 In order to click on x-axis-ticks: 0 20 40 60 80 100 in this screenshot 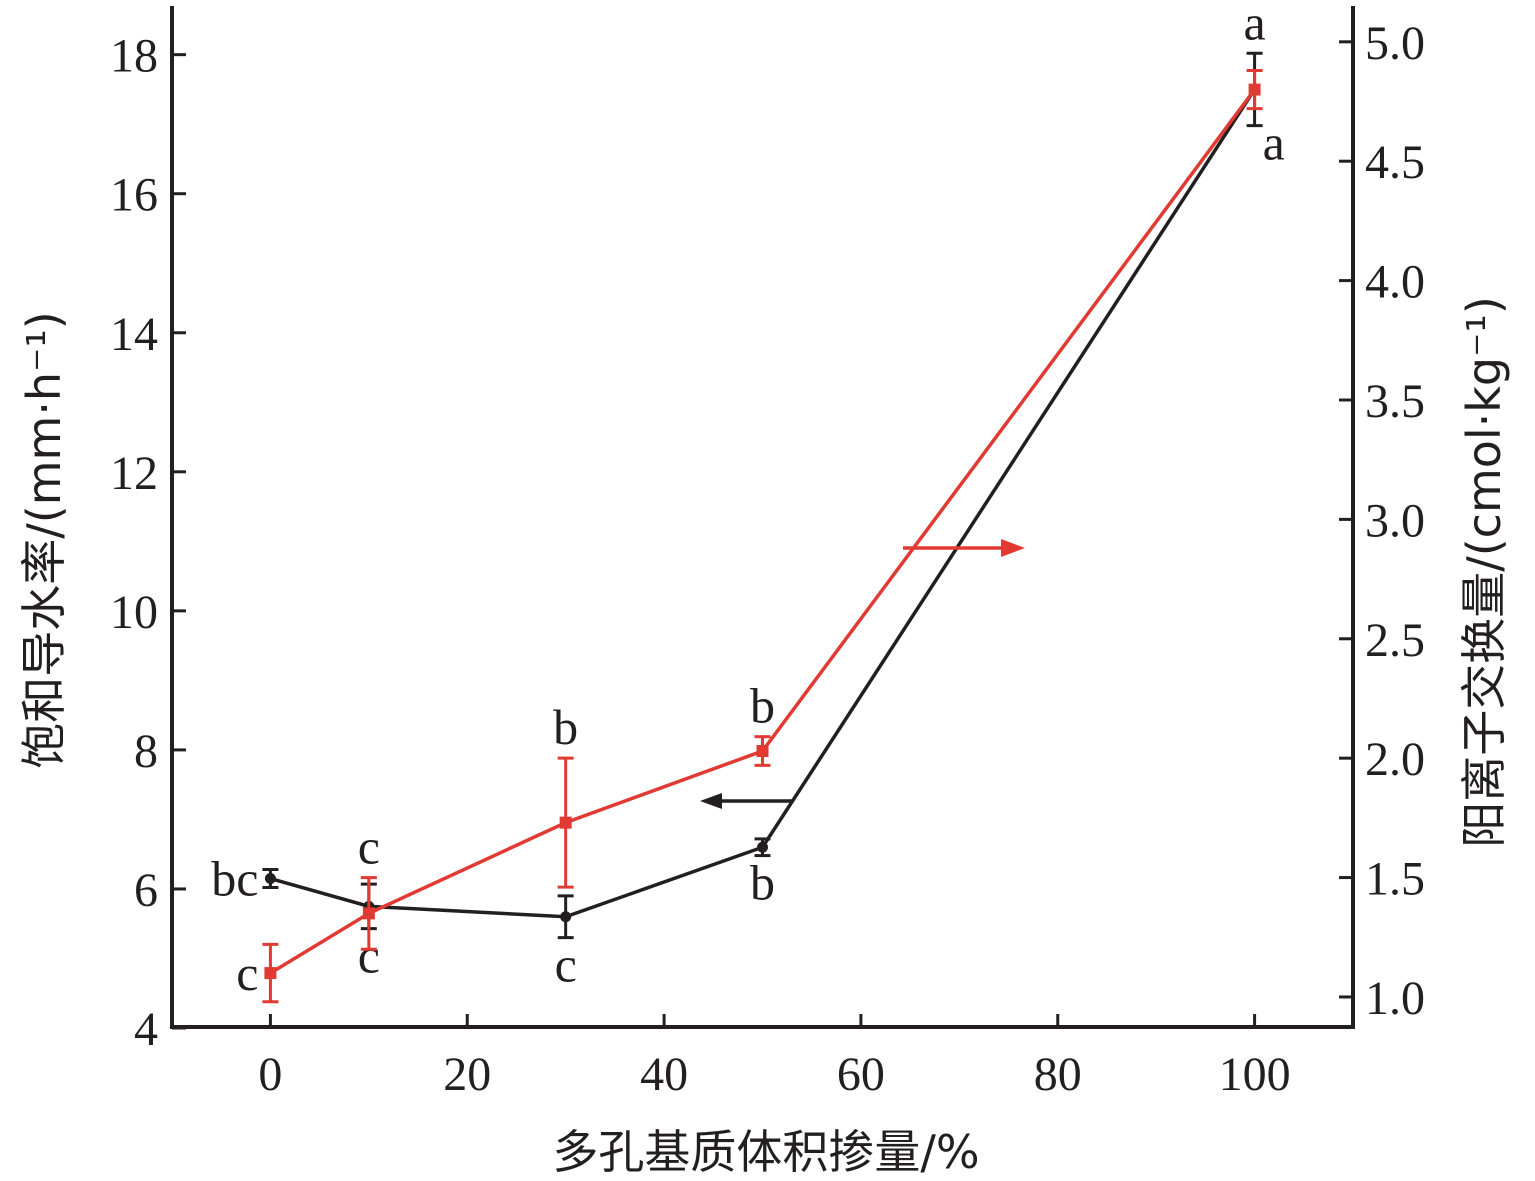, I will do `click(774, 1057)`.